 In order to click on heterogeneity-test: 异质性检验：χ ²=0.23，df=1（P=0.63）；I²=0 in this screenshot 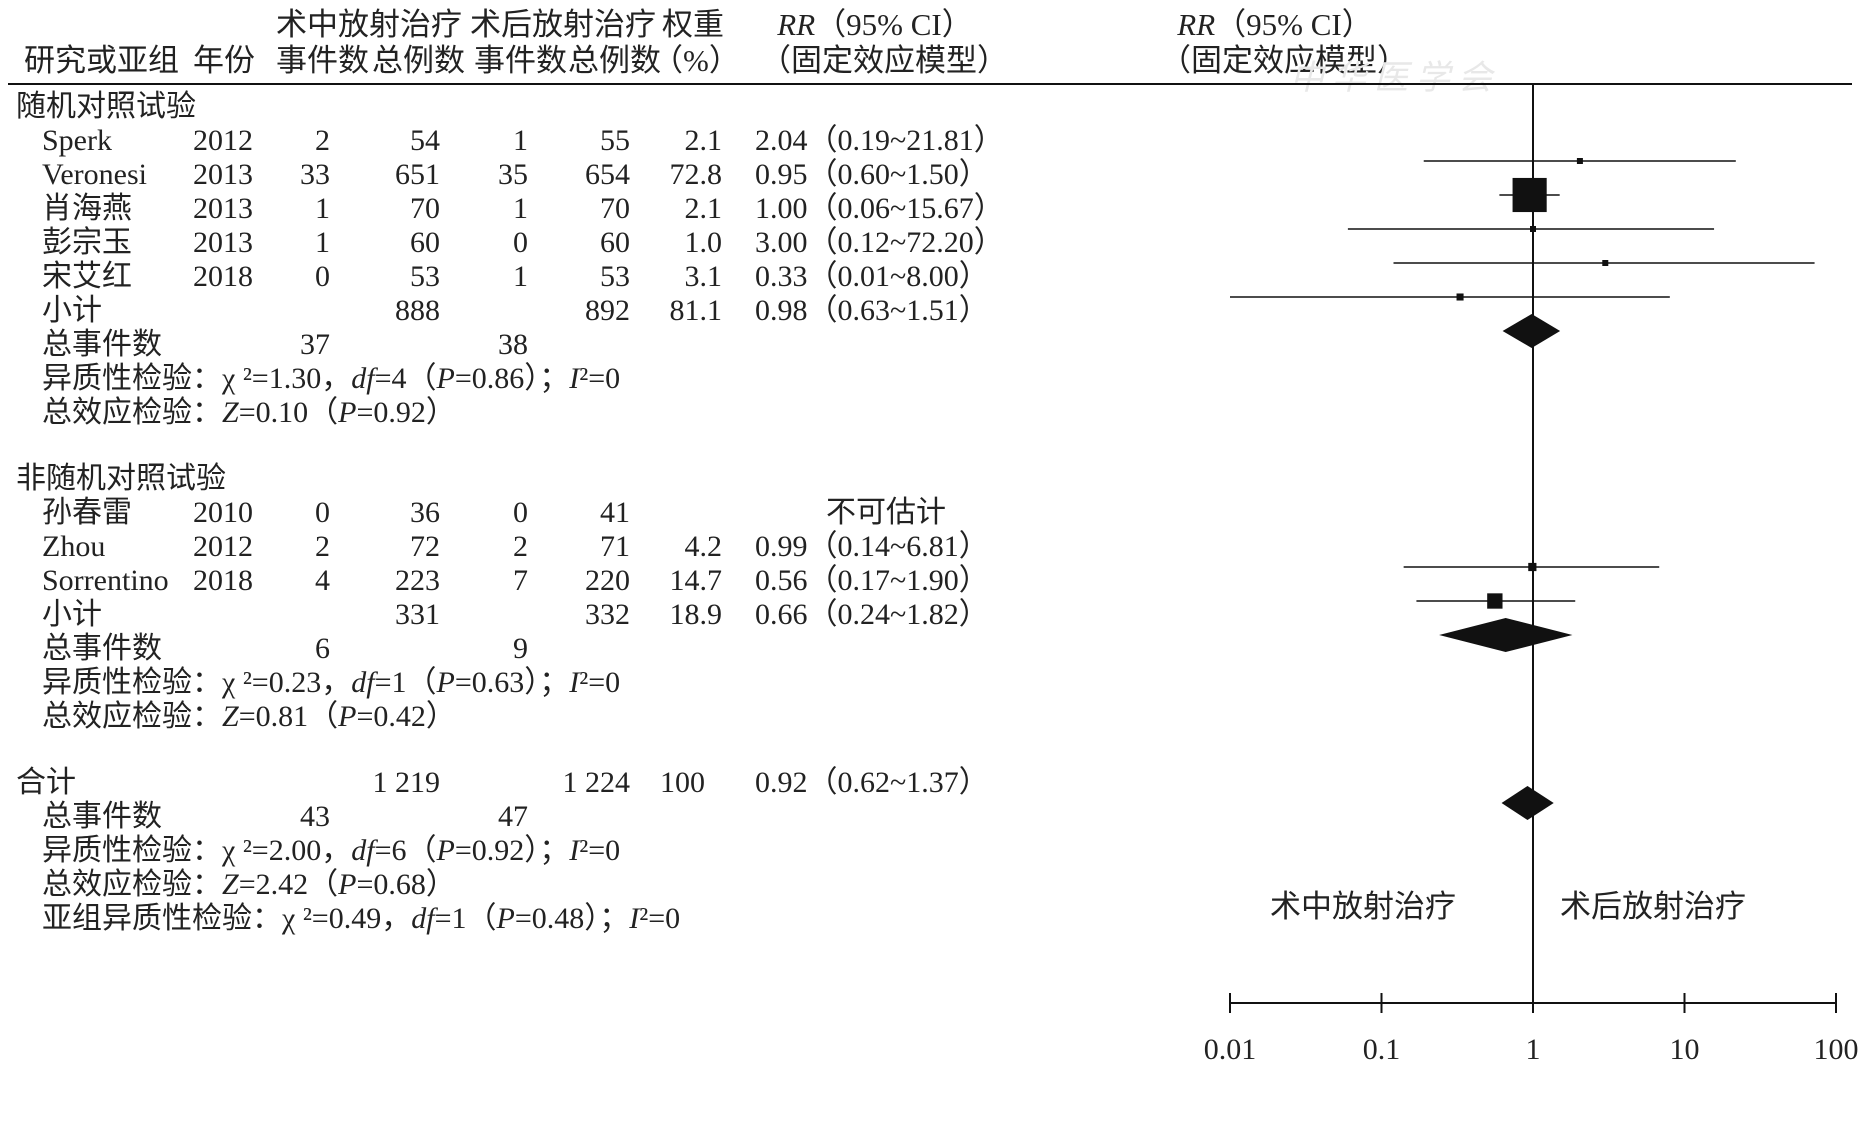, I will do `click(331, 683)`.